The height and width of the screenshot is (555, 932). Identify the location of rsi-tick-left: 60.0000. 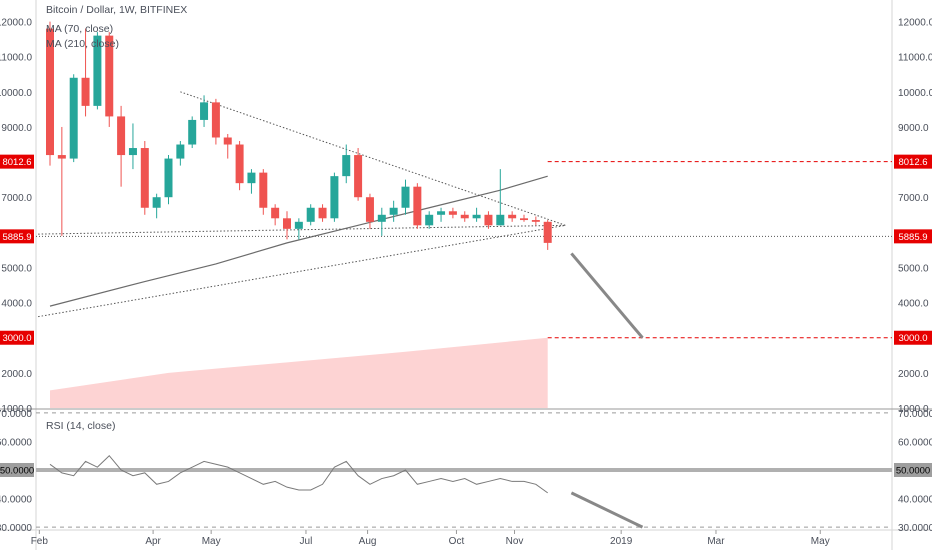
(16, 442).